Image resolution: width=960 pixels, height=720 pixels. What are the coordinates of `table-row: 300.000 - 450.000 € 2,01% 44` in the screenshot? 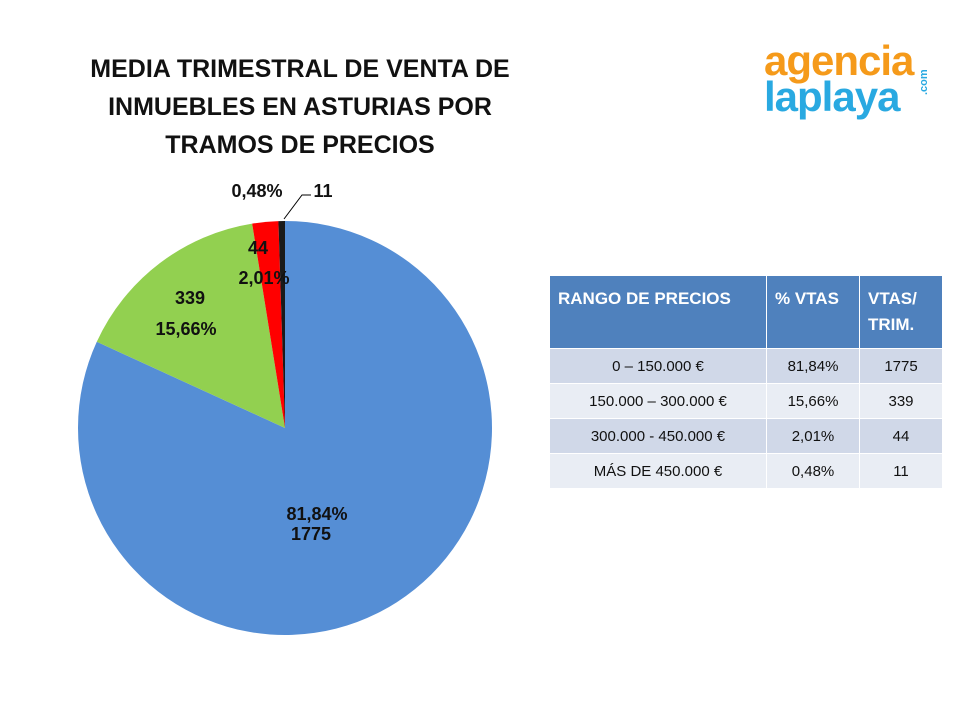 It's located at (746, 436).